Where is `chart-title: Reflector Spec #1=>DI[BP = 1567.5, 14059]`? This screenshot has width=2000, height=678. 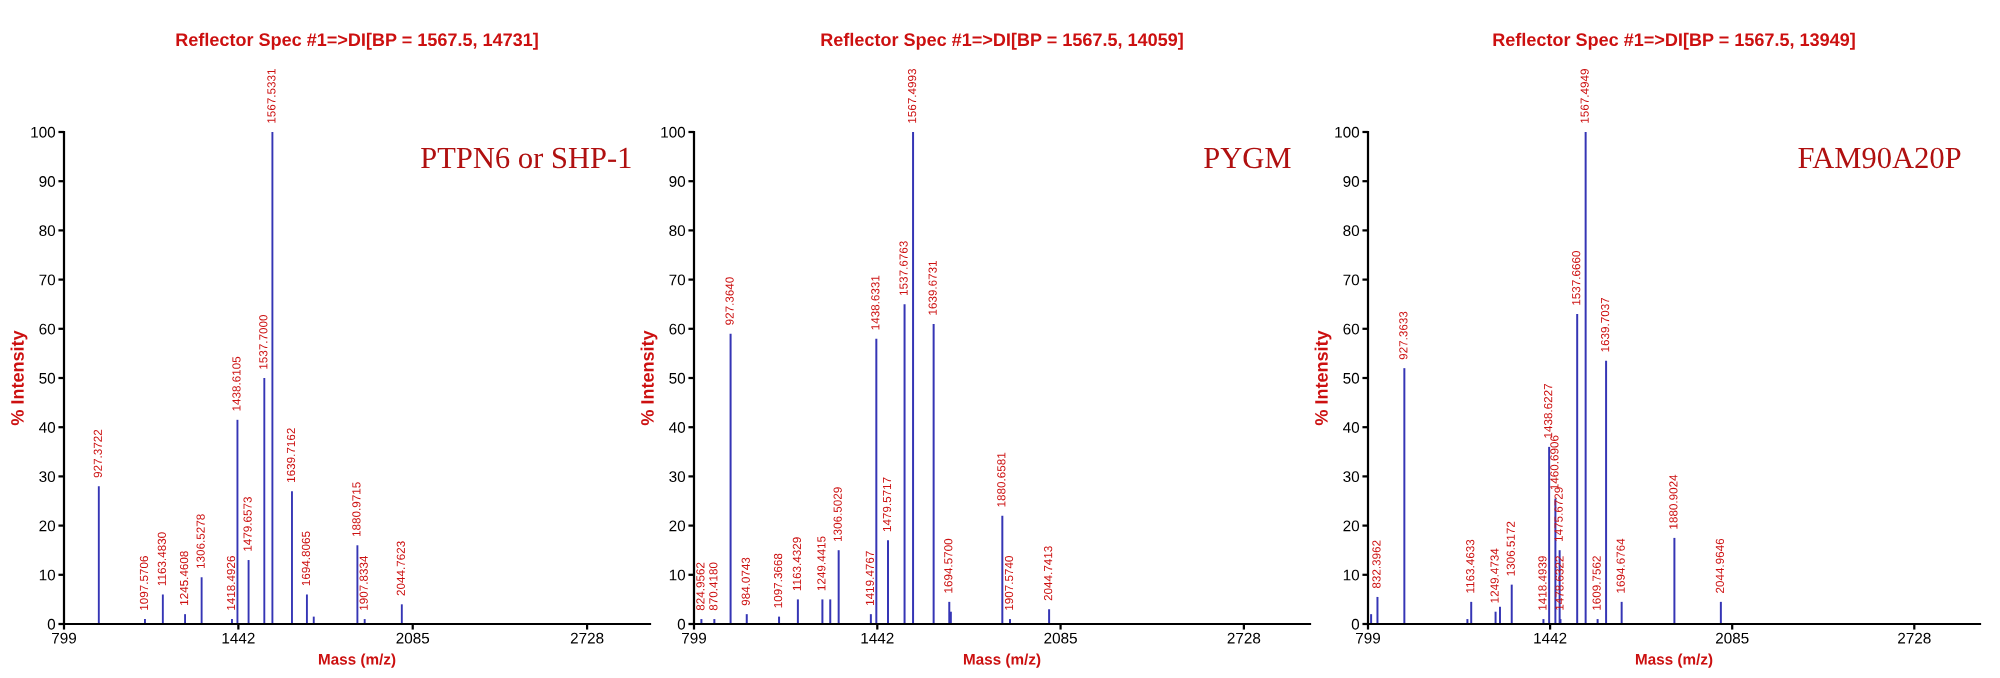 chart-title: Reflector Spec #1=>DI[BP = 1567.5, 14059] is located at coordinates (1002, 41).